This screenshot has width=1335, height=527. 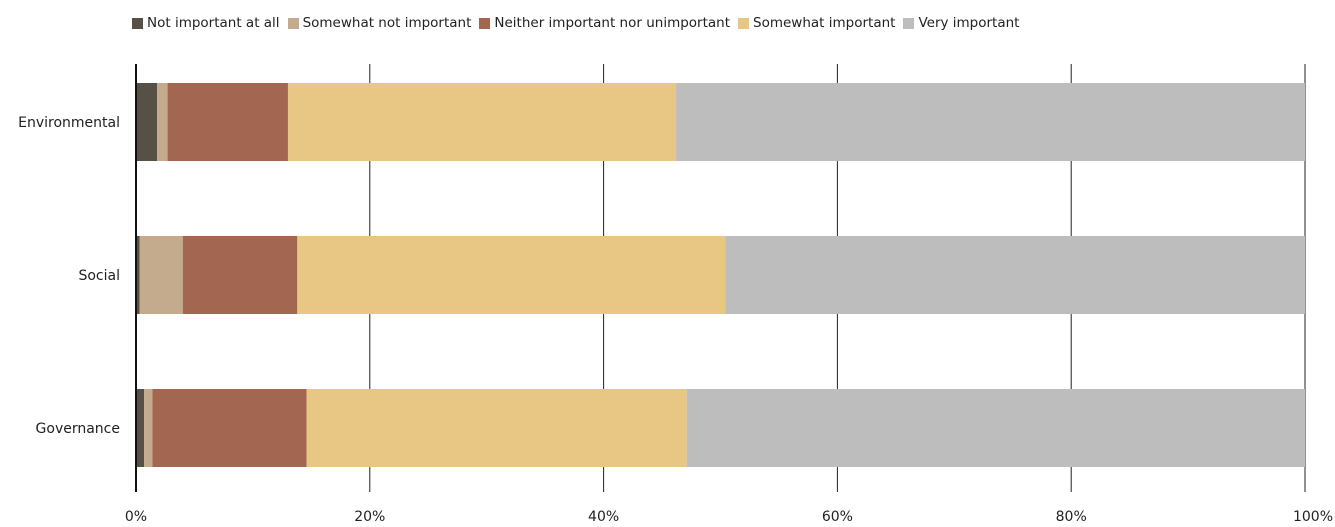 What do you see at coordinates (837, 517) in the screenshot?
I see `x-tick-label: 60%` at bounding box center [837, 517].